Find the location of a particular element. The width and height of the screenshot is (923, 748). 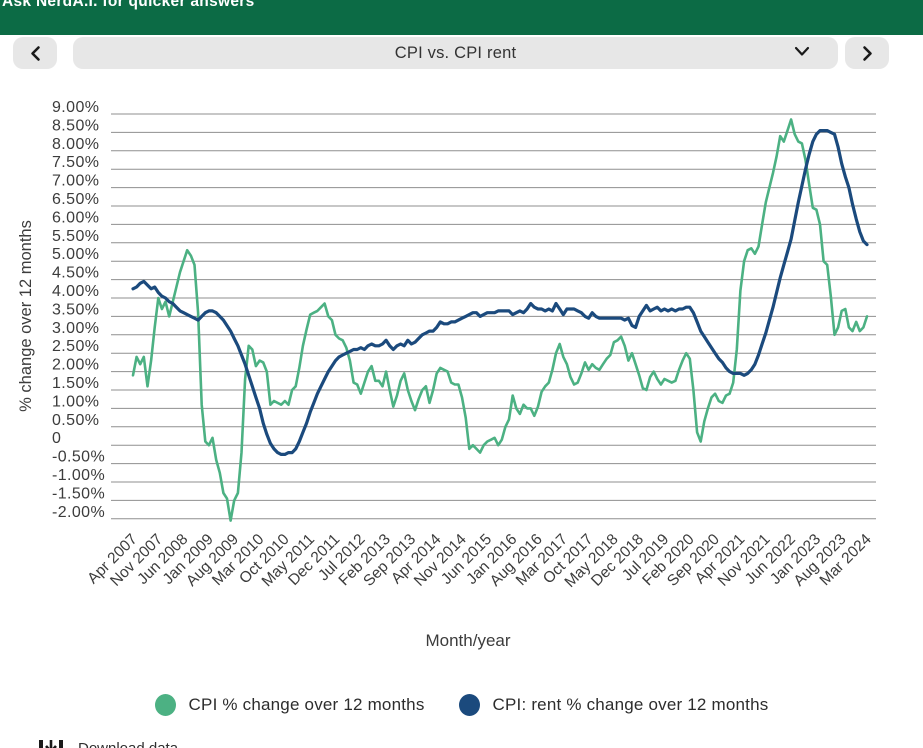

y-tick-label: 4.00% is located at coordinates (75, 291).